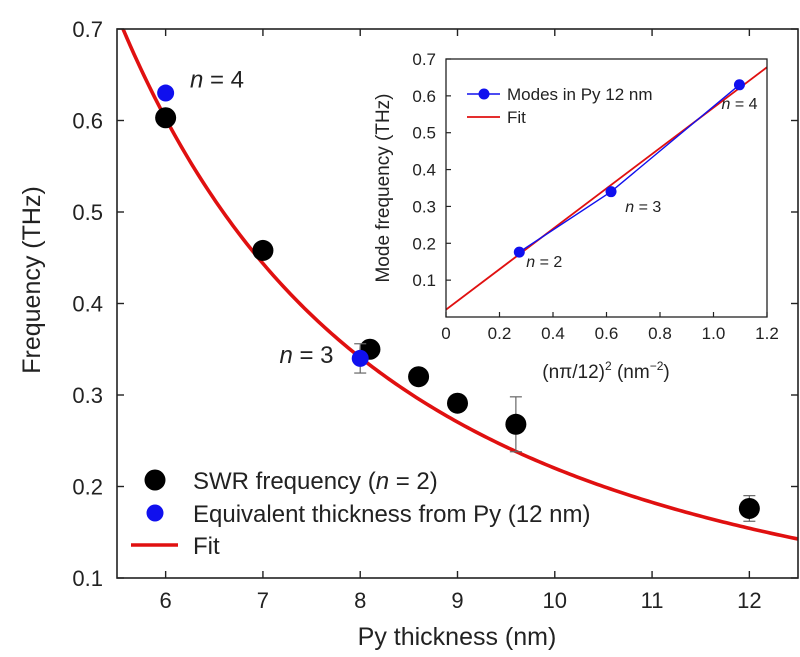  Describe the element at coordinates (767, 333) in the screenshot. I see `inset-x-tick-label: 1.2` at that location.